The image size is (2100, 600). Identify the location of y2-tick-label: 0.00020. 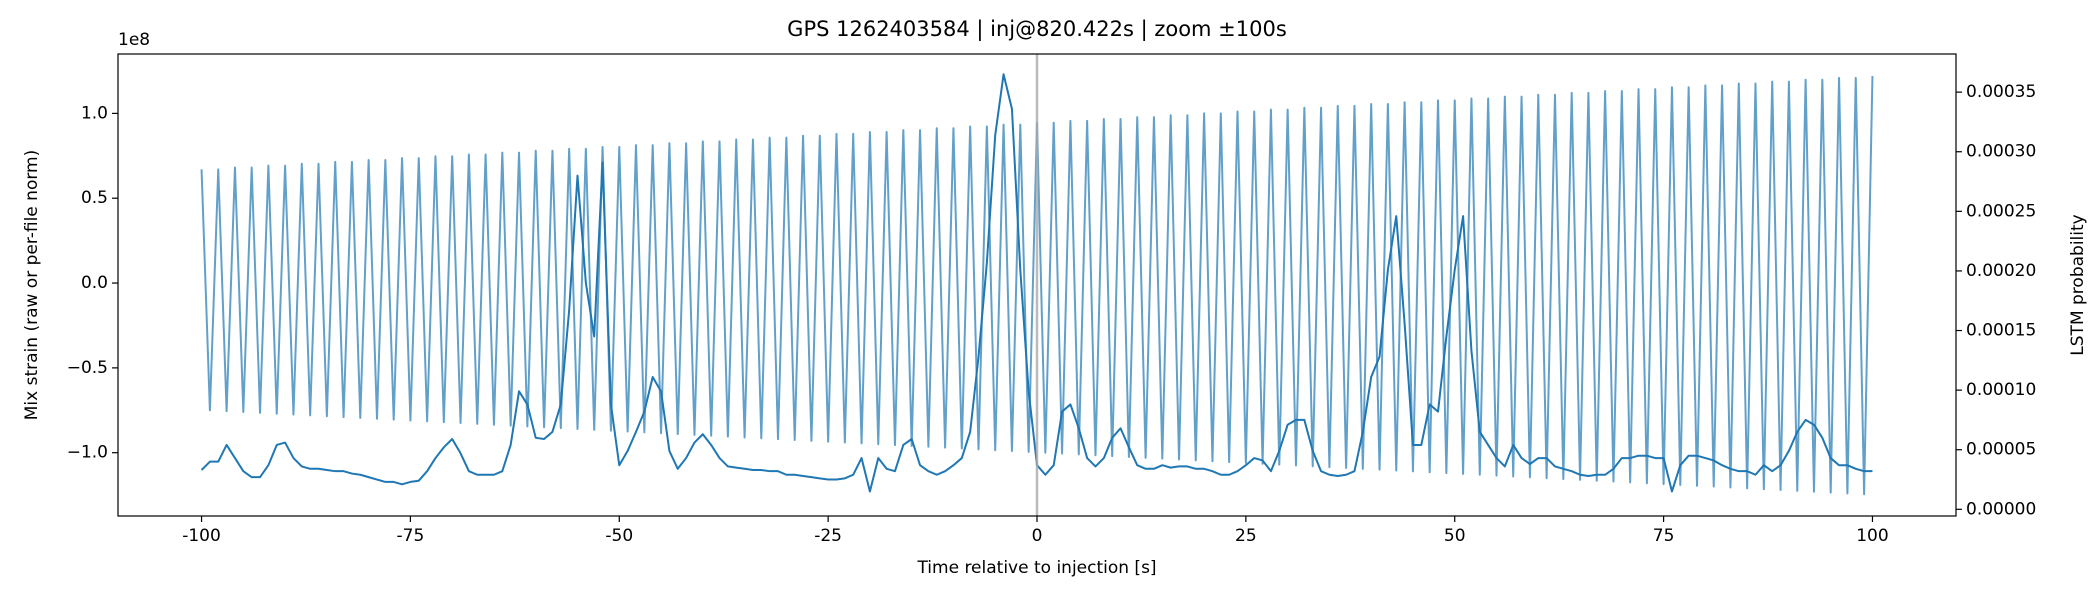
(2001, 271).